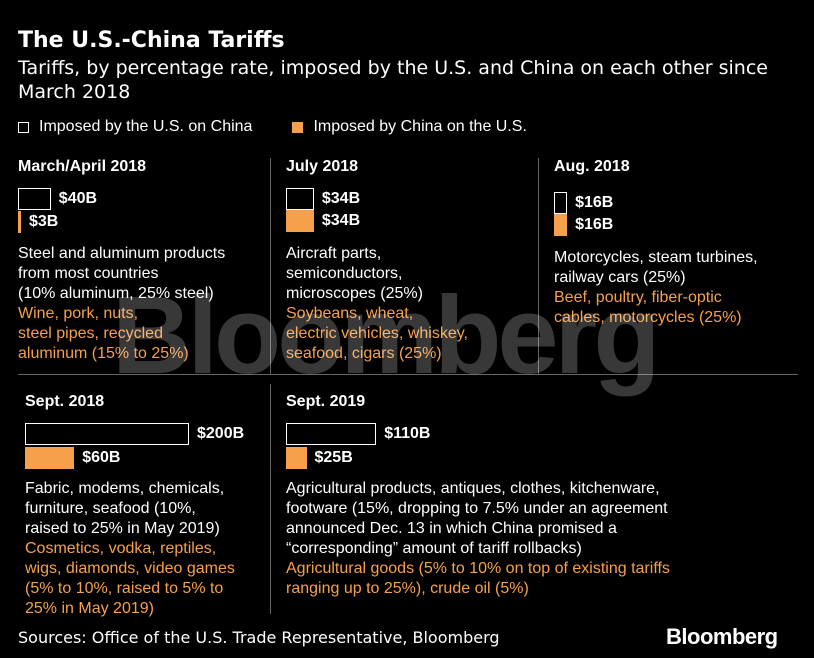 The image size is (814, 658). I want to click on bar-label-china: $60B, so click(101, 457).